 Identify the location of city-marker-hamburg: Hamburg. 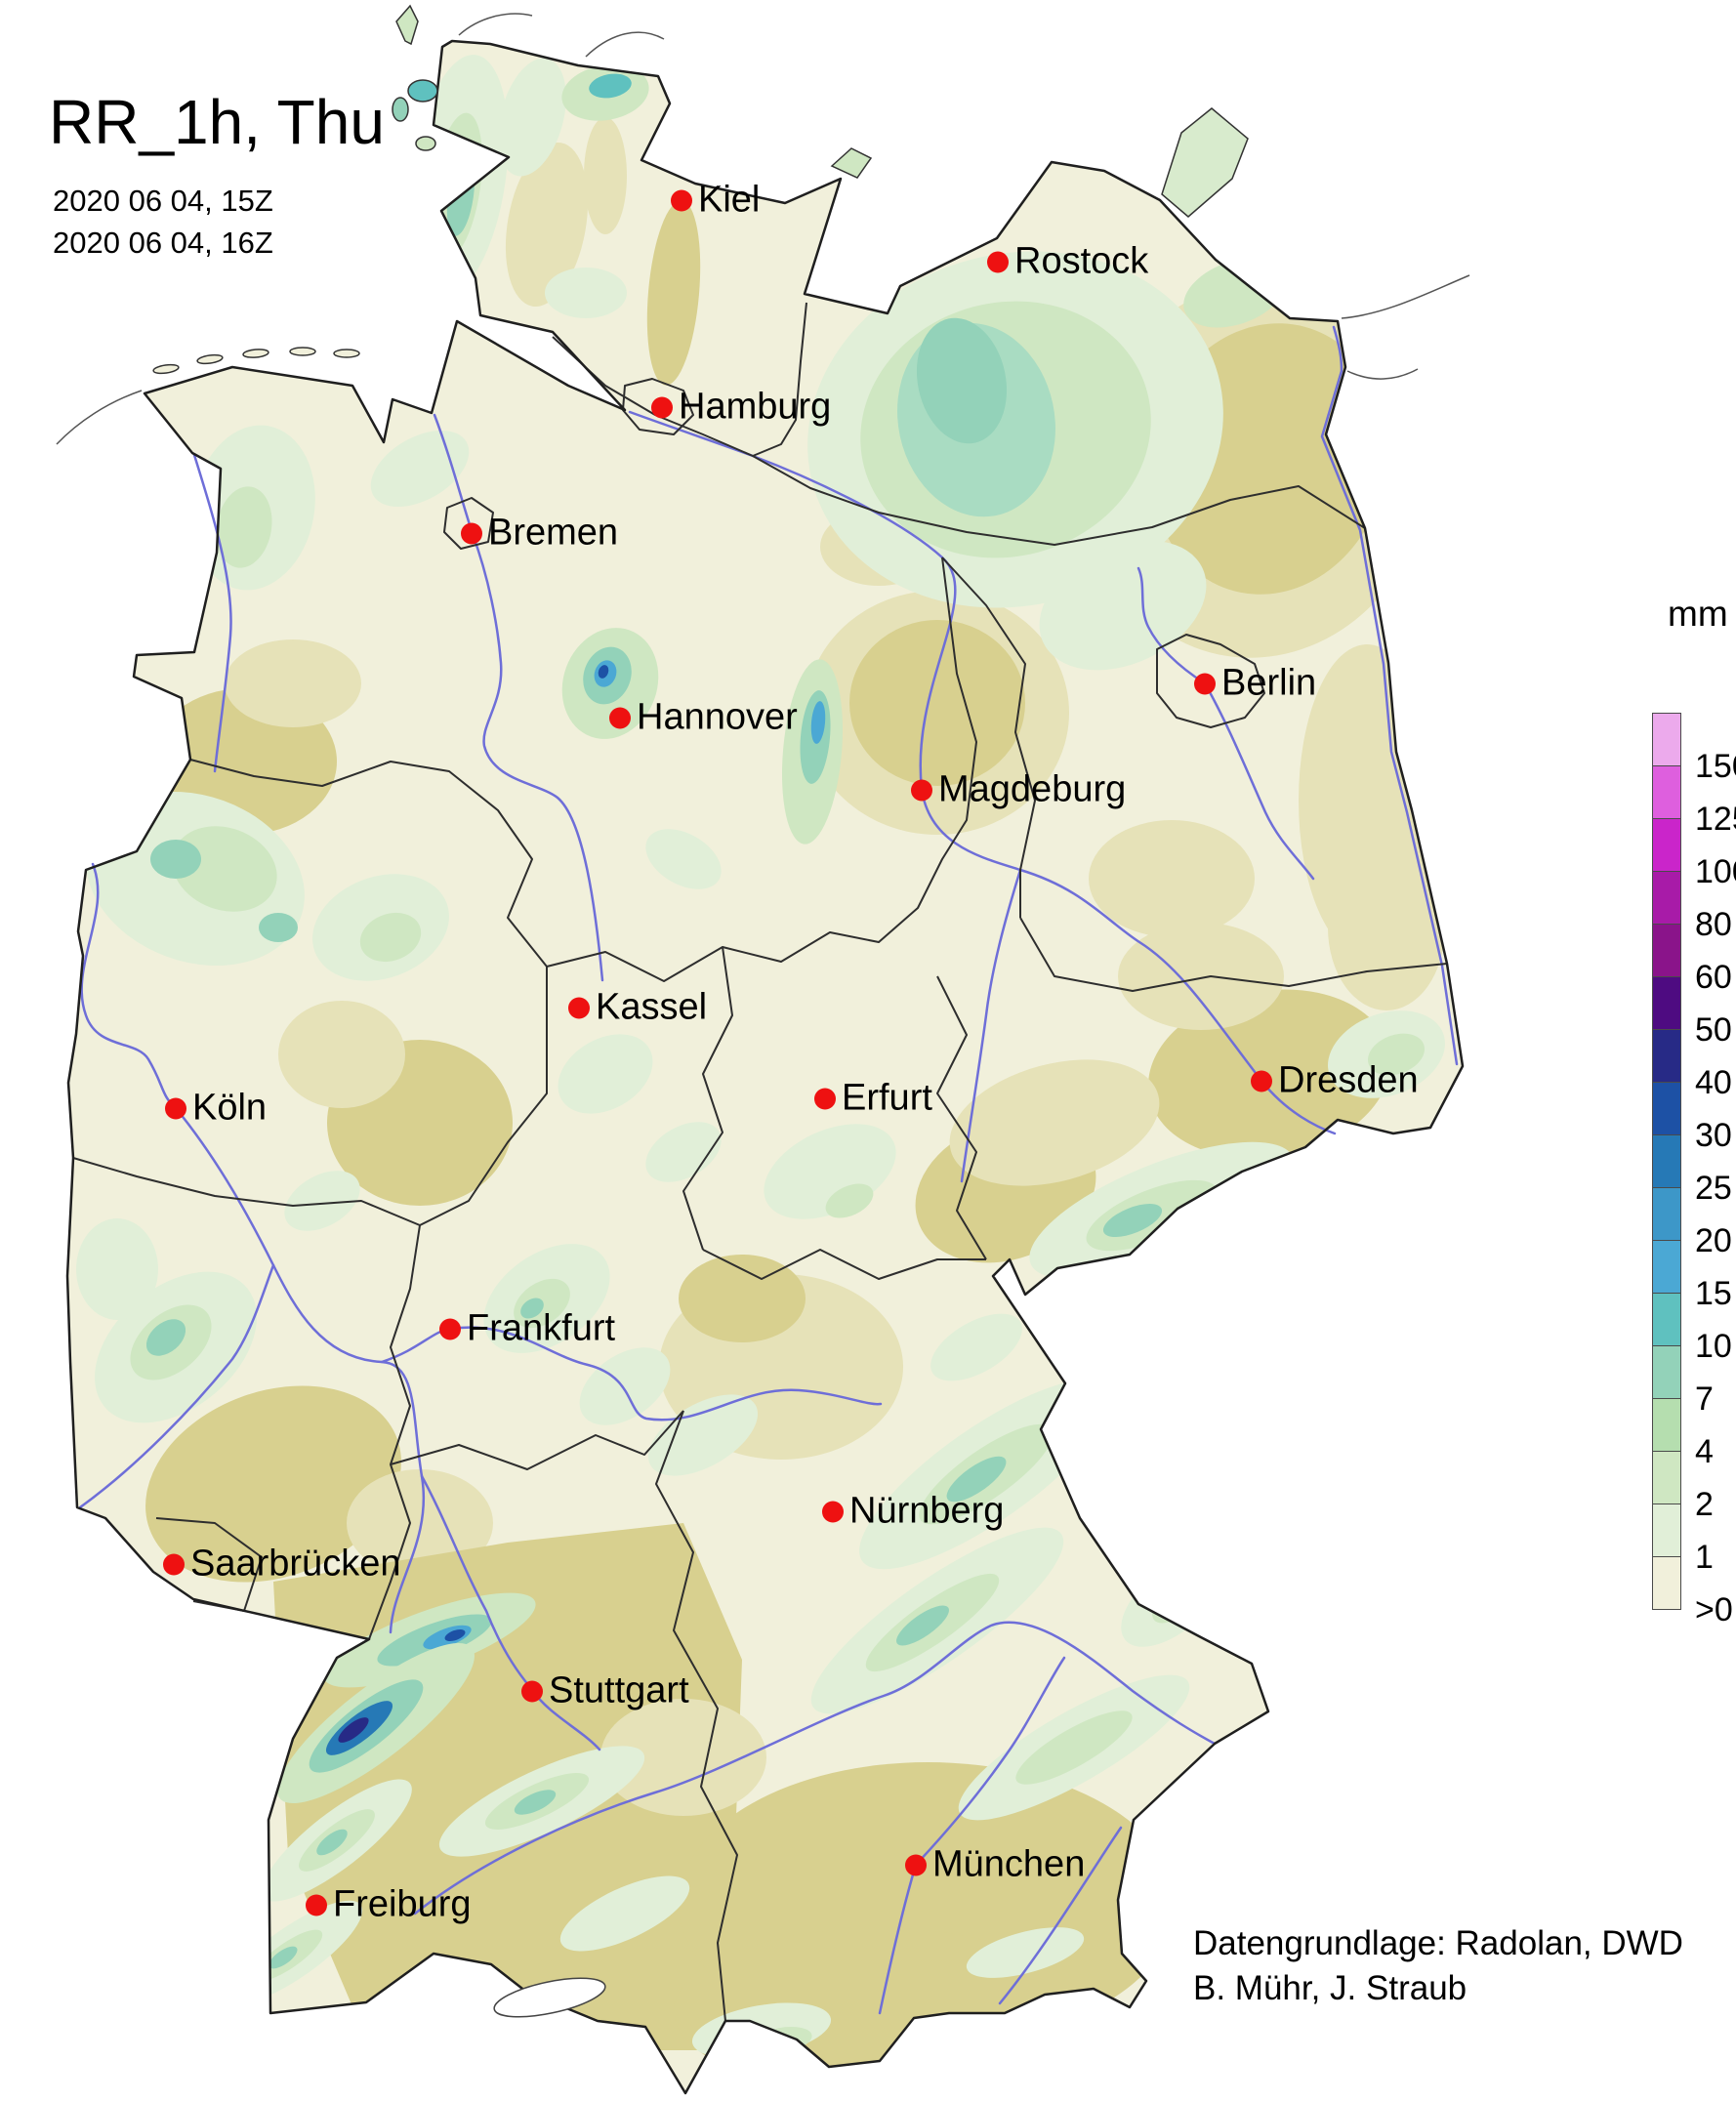
(741, 408).